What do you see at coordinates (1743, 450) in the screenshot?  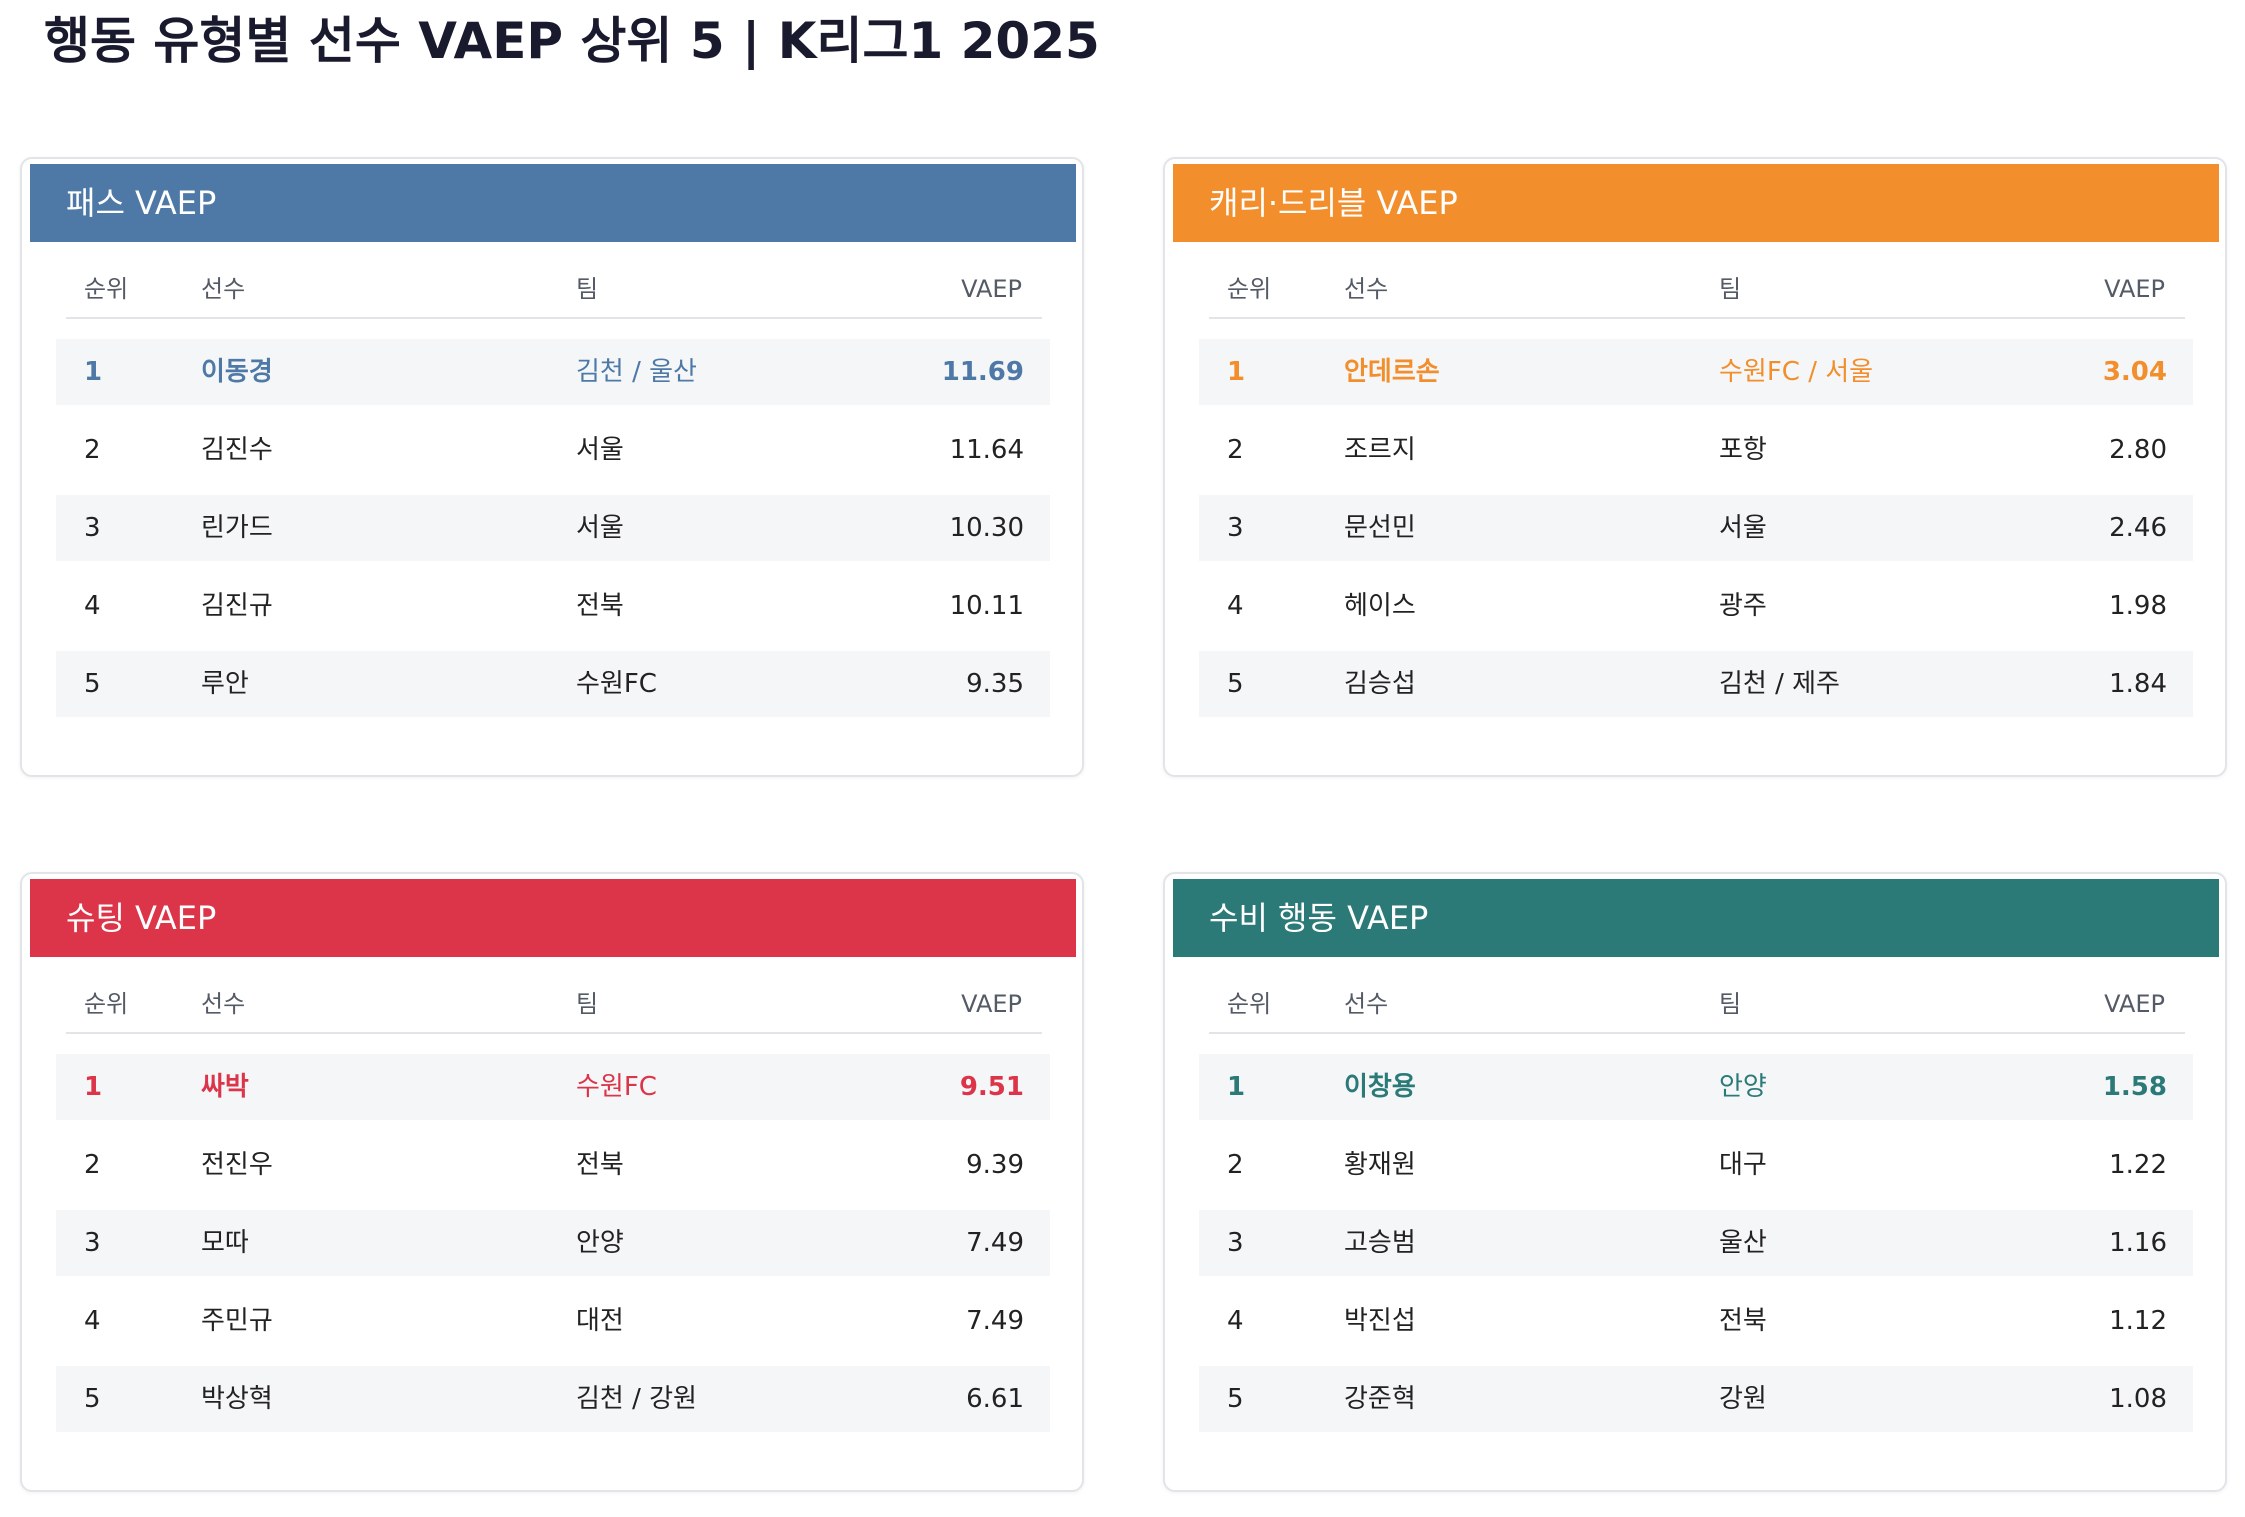 I see `team-cell: 포항` at bounding box center [1743, 450].